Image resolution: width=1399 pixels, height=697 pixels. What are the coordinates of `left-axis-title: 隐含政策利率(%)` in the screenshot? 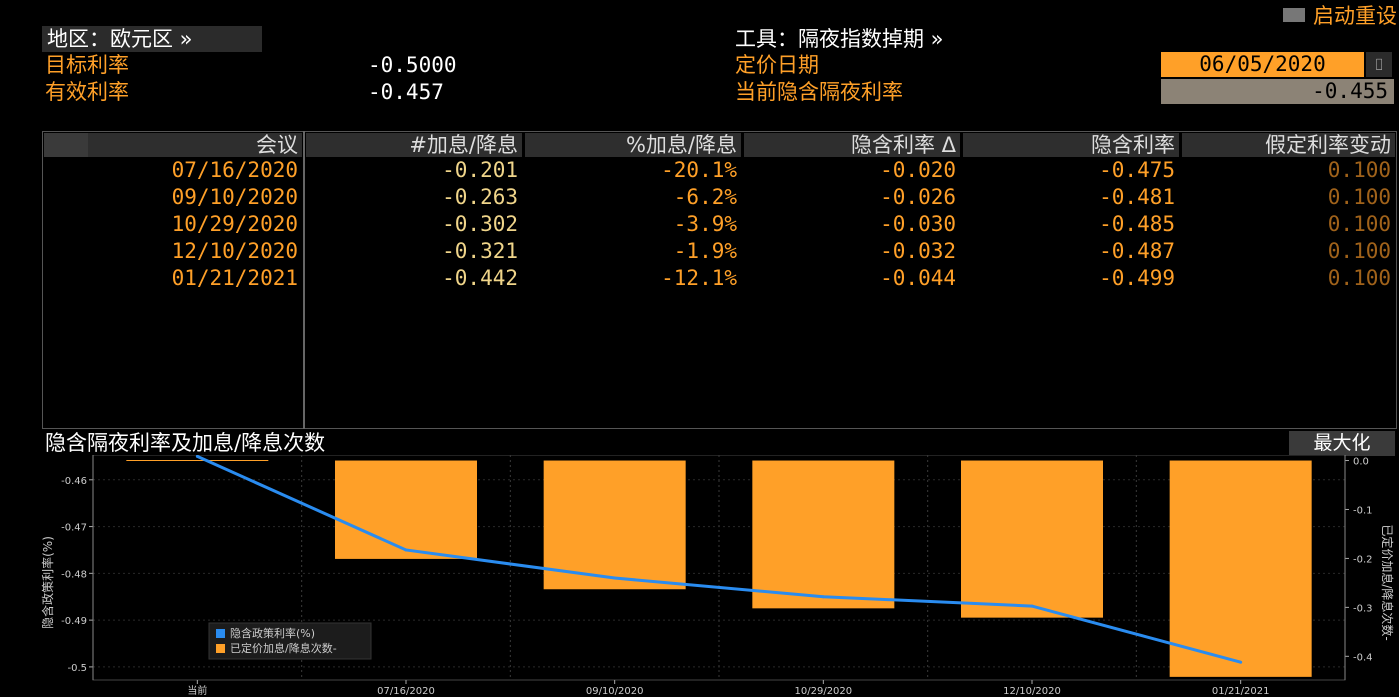 It's located at (47, 582).